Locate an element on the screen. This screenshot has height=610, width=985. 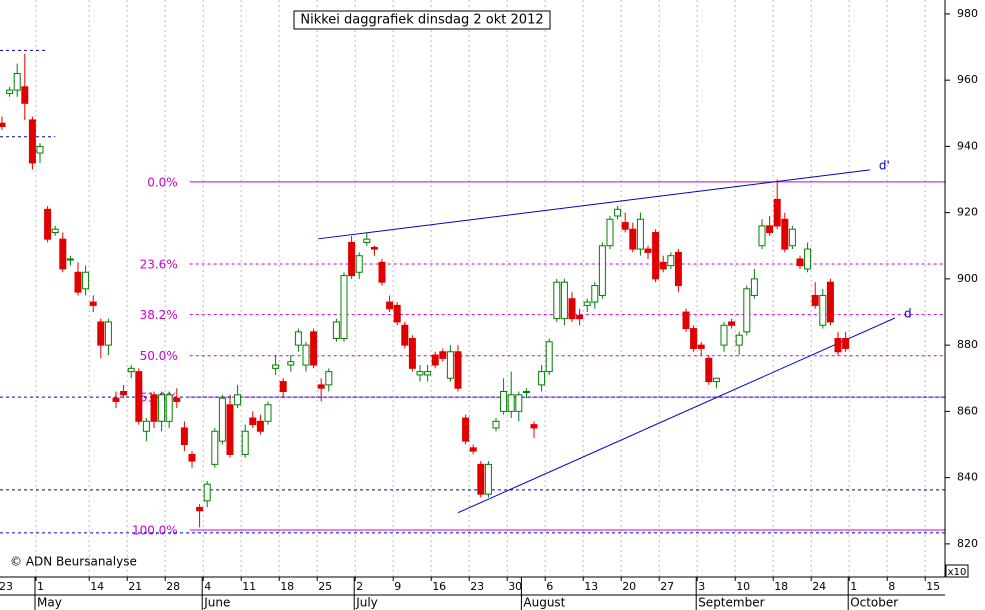
fib-label: 23.6% is located at coordinates (159, 264).